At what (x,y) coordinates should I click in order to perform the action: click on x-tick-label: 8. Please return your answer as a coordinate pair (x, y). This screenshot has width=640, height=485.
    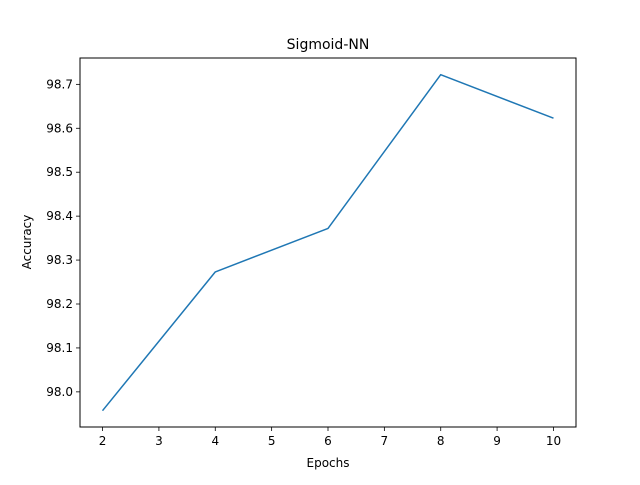
    Looking at the image, I should click on (441, 441).